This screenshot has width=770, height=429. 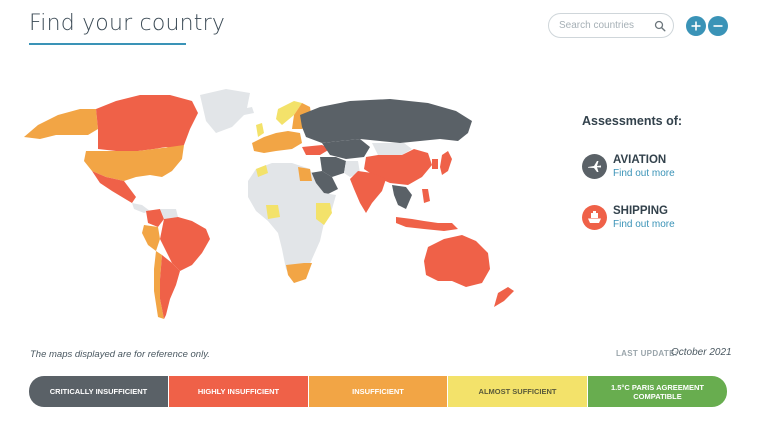 What do you see at coordinates (185, 244) in the screenshot?
I see `country-brazil` at bounding box center [185, 244].